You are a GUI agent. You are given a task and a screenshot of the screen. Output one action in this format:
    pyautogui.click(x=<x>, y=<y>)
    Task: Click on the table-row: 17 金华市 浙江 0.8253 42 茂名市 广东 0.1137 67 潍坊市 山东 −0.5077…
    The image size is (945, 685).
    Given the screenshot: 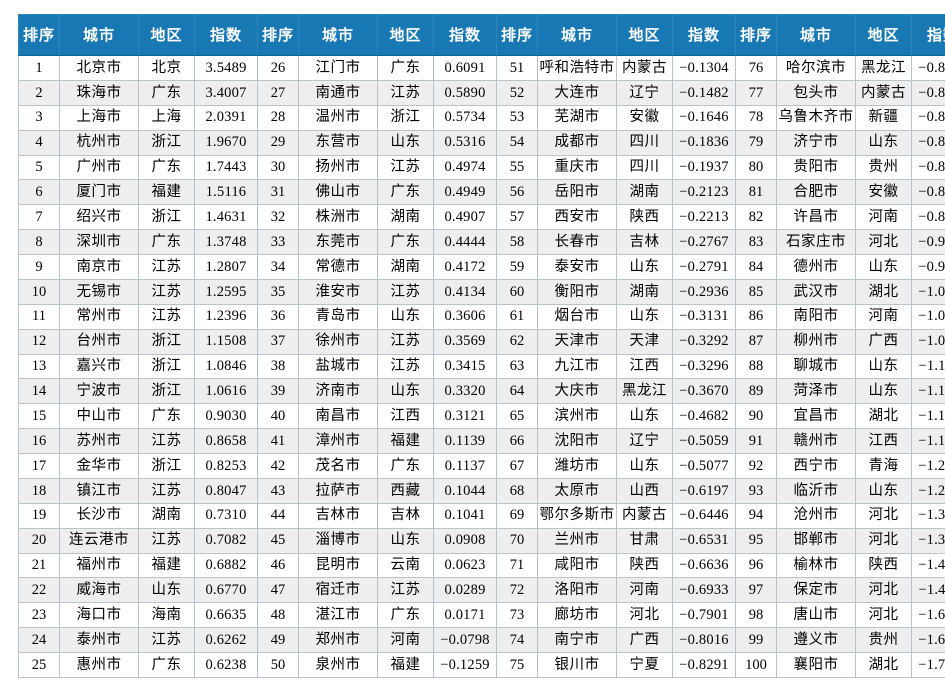 What is the action you would take?
    pyautogui.click(x=481, y=466)
    